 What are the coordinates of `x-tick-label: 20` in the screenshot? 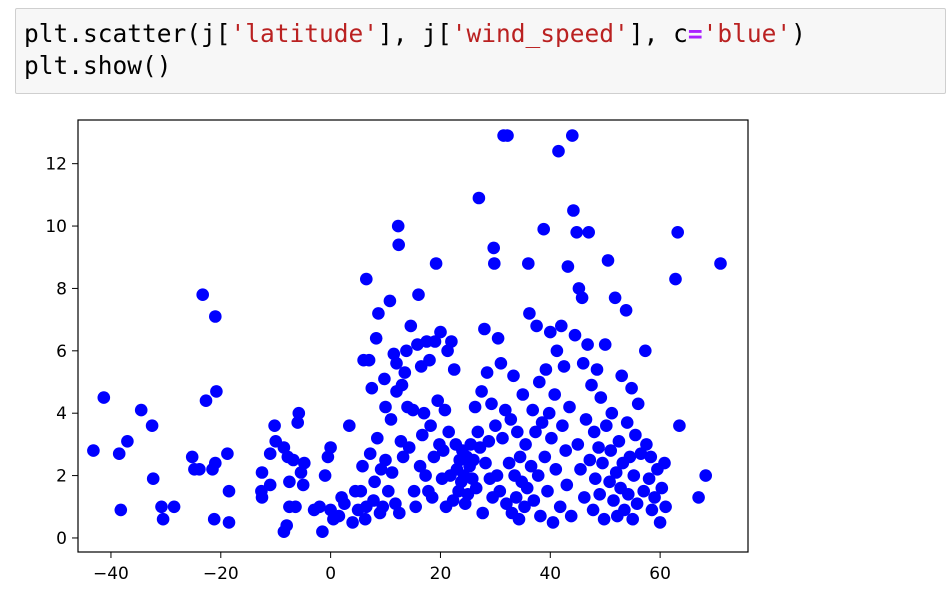 It's located at (441, 574).